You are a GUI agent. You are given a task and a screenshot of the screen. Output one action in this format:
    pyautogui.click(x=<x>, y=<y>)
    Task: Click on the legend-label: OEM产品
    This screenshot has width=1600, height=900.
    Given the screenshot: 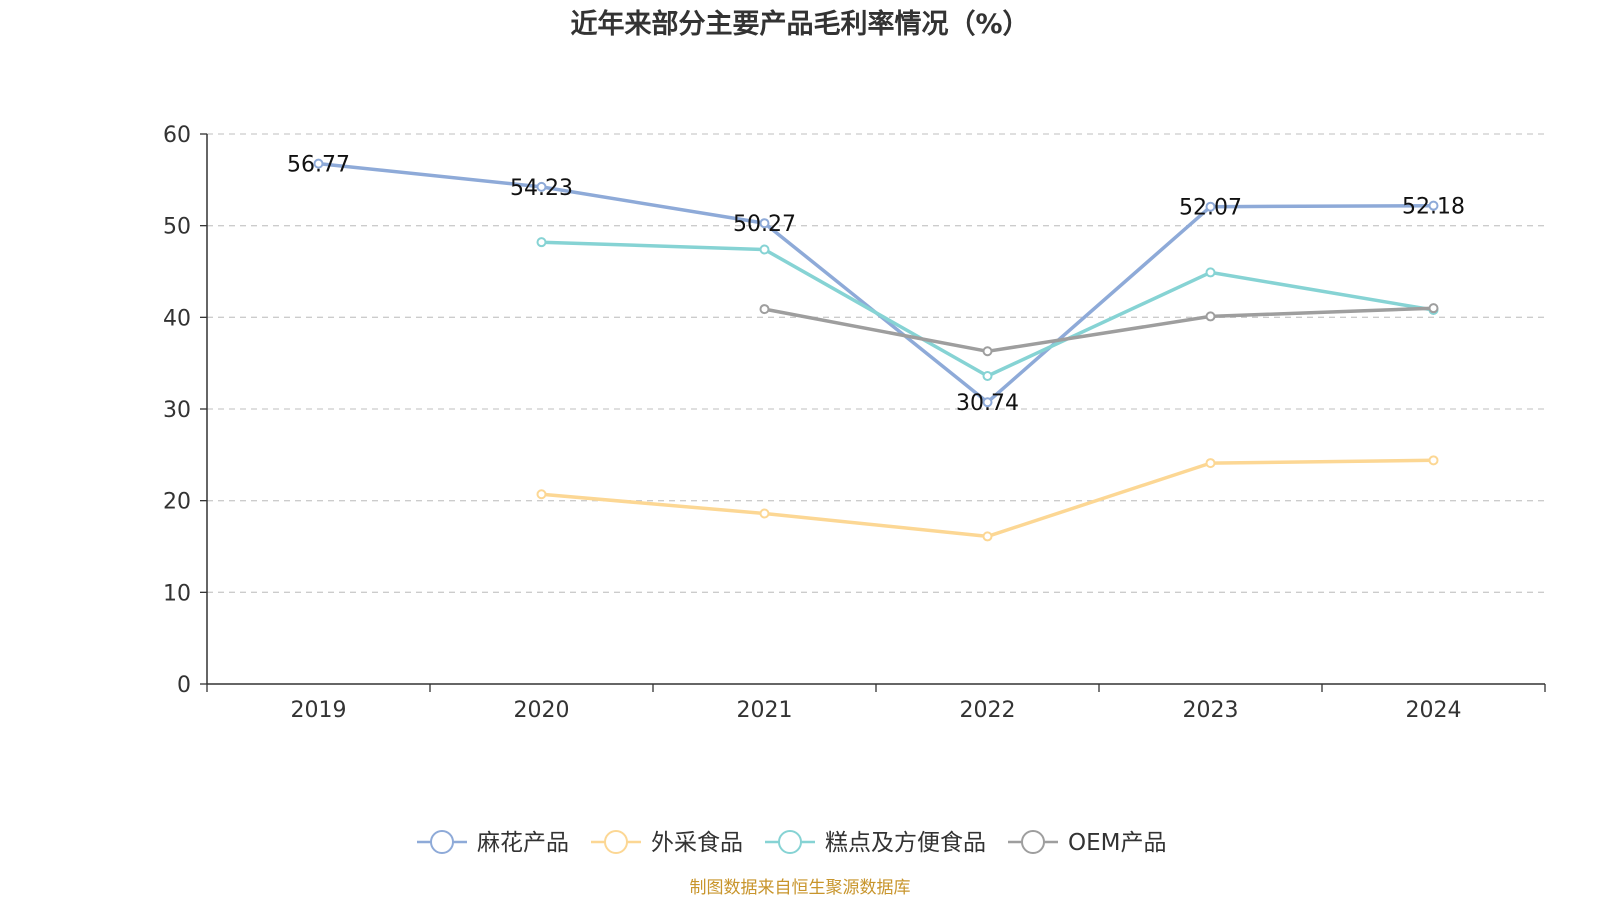 What is the action you would take?
    pyautogui.click(x=1117, y=843)
    